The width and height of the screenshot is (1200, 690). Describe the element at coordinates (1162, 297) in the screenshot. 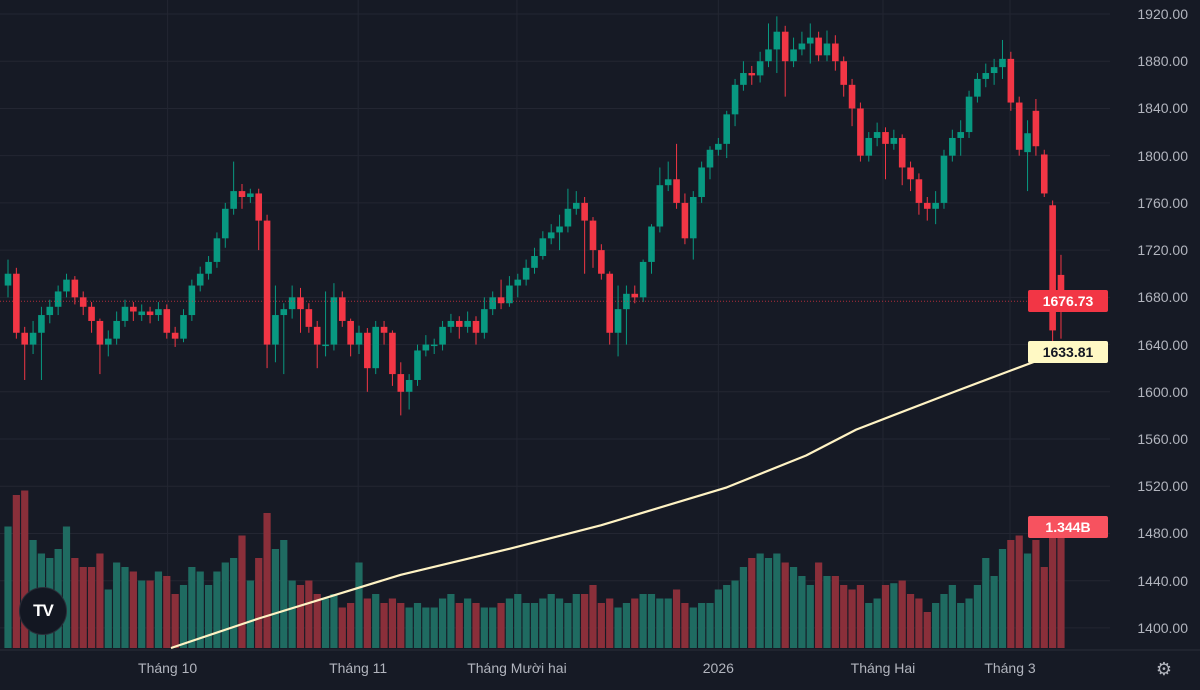

I see `price-tick-label: 1680.00` at that location.